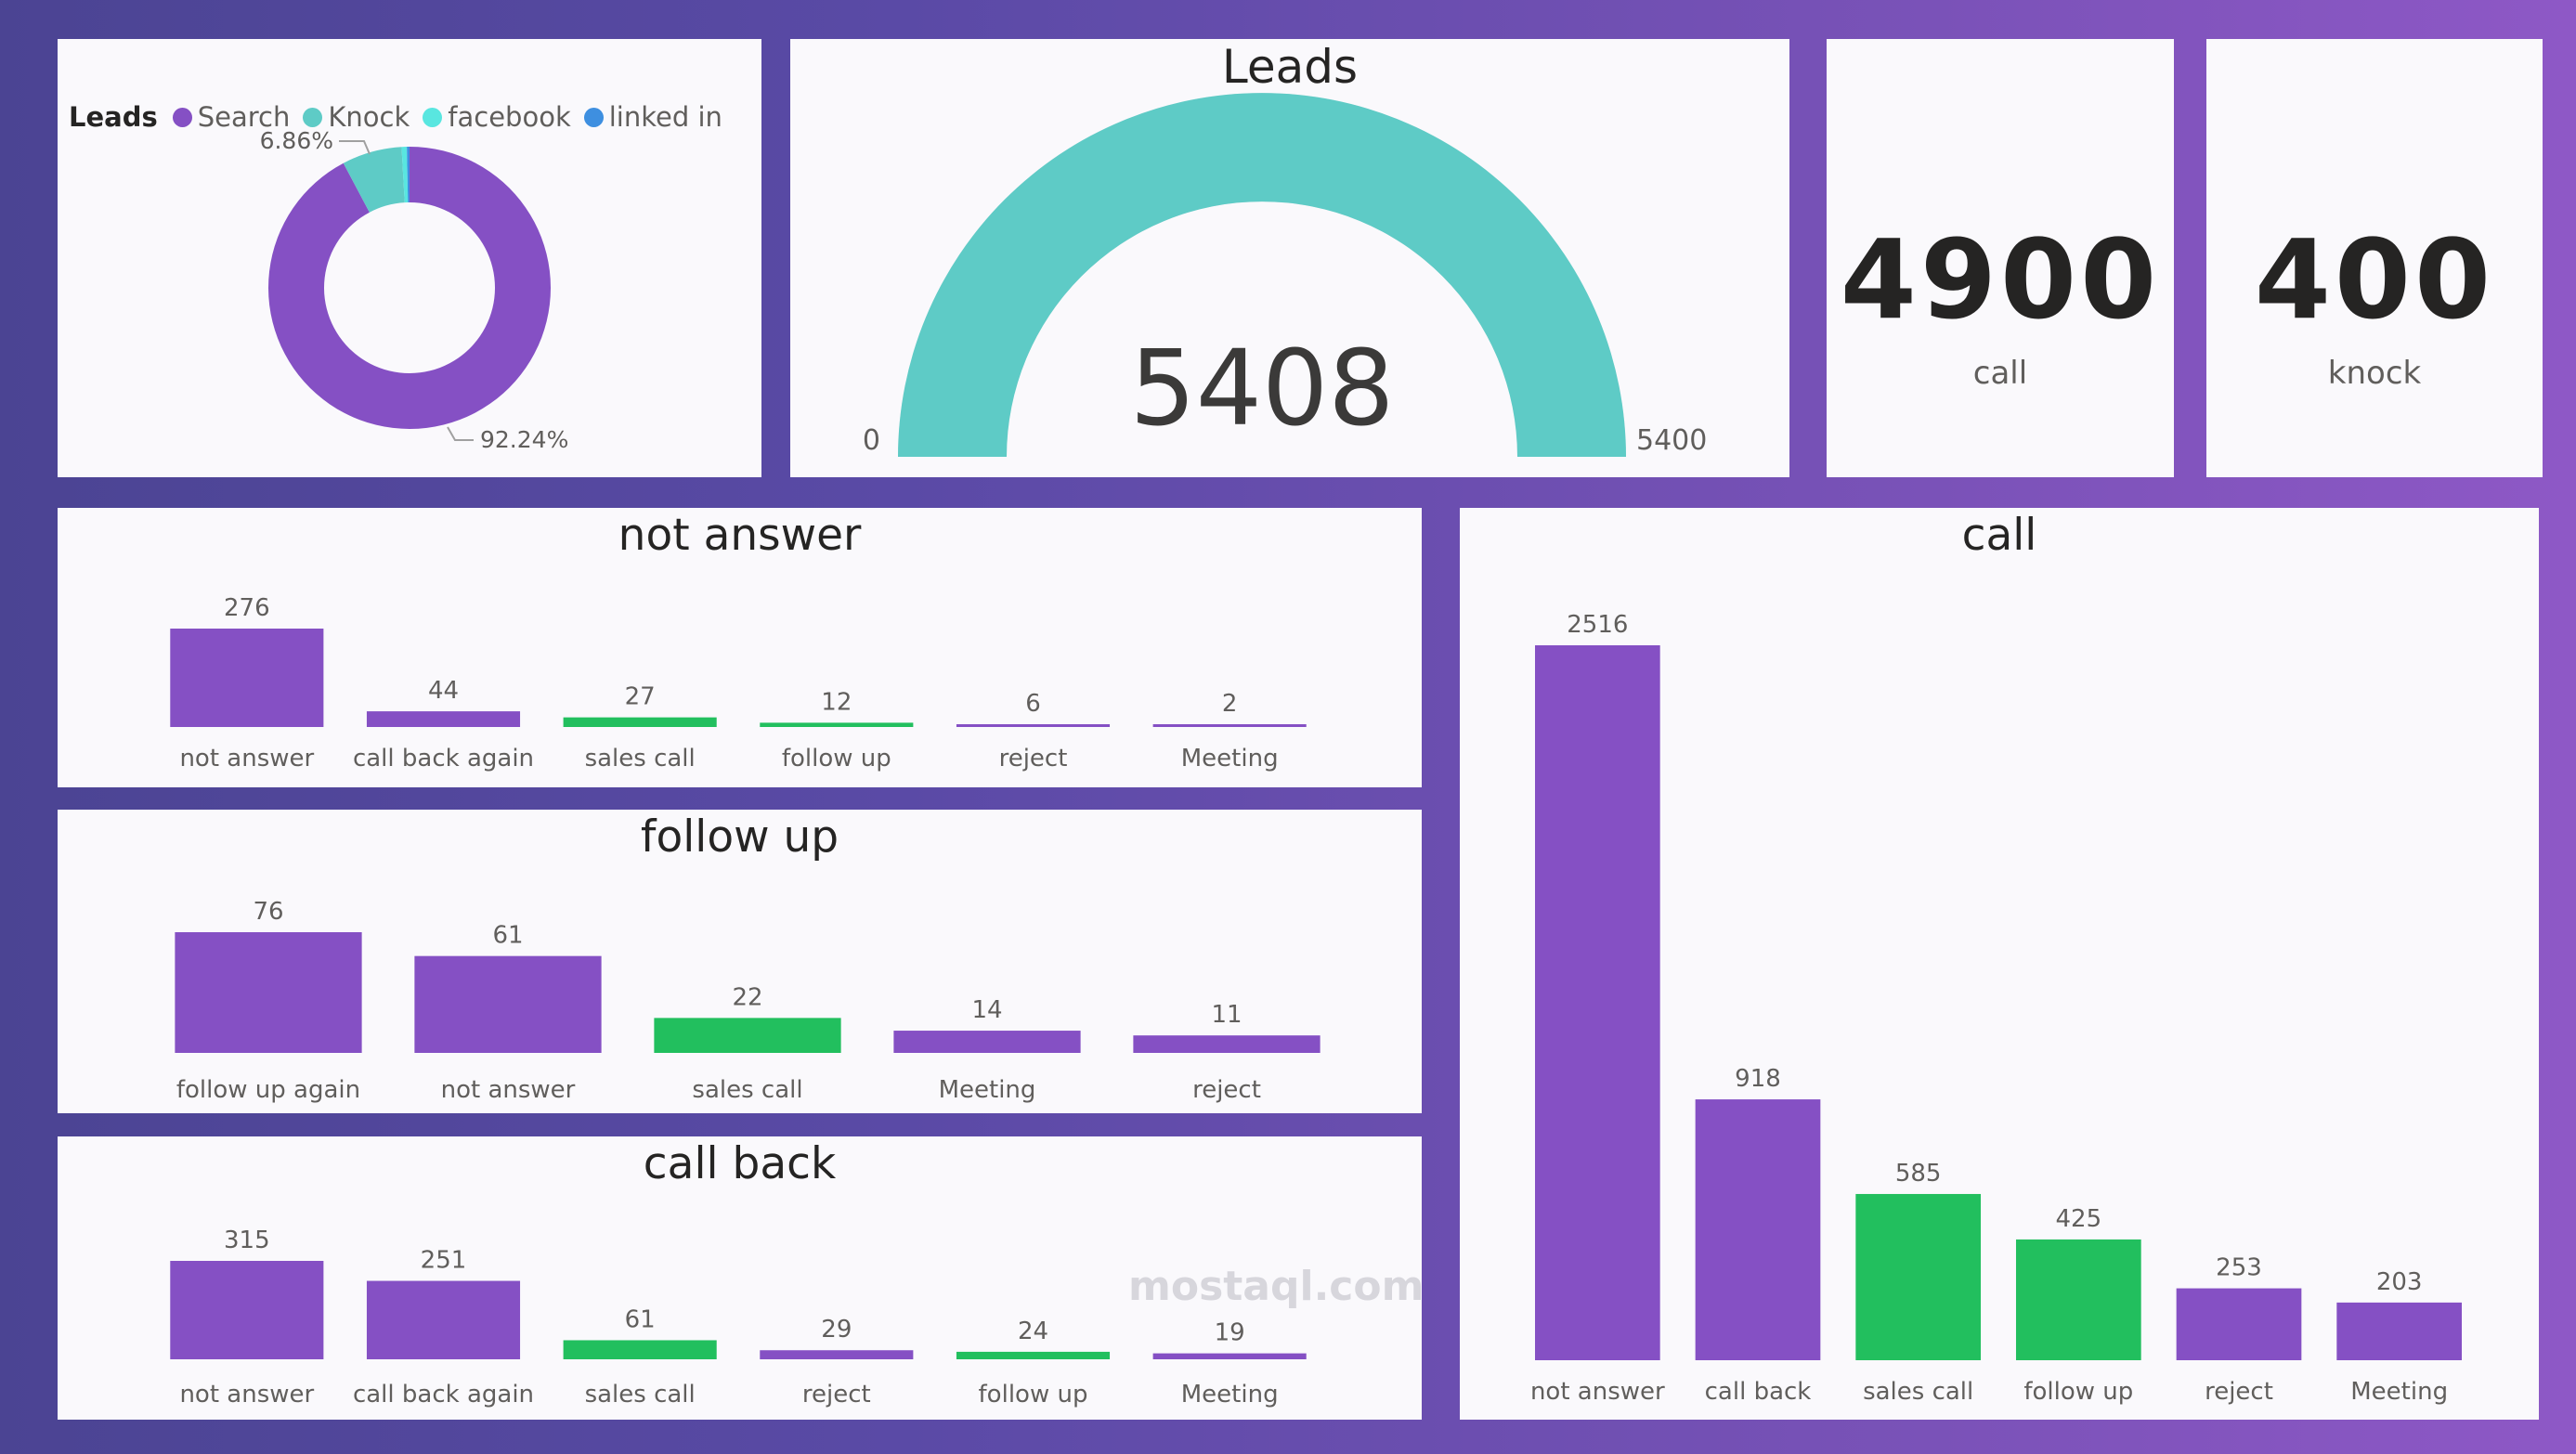  What do you see at coordinates (444, 1261) in the screenshot?
I see `bar-value-label: 251` at bounding box center [444, 1261].